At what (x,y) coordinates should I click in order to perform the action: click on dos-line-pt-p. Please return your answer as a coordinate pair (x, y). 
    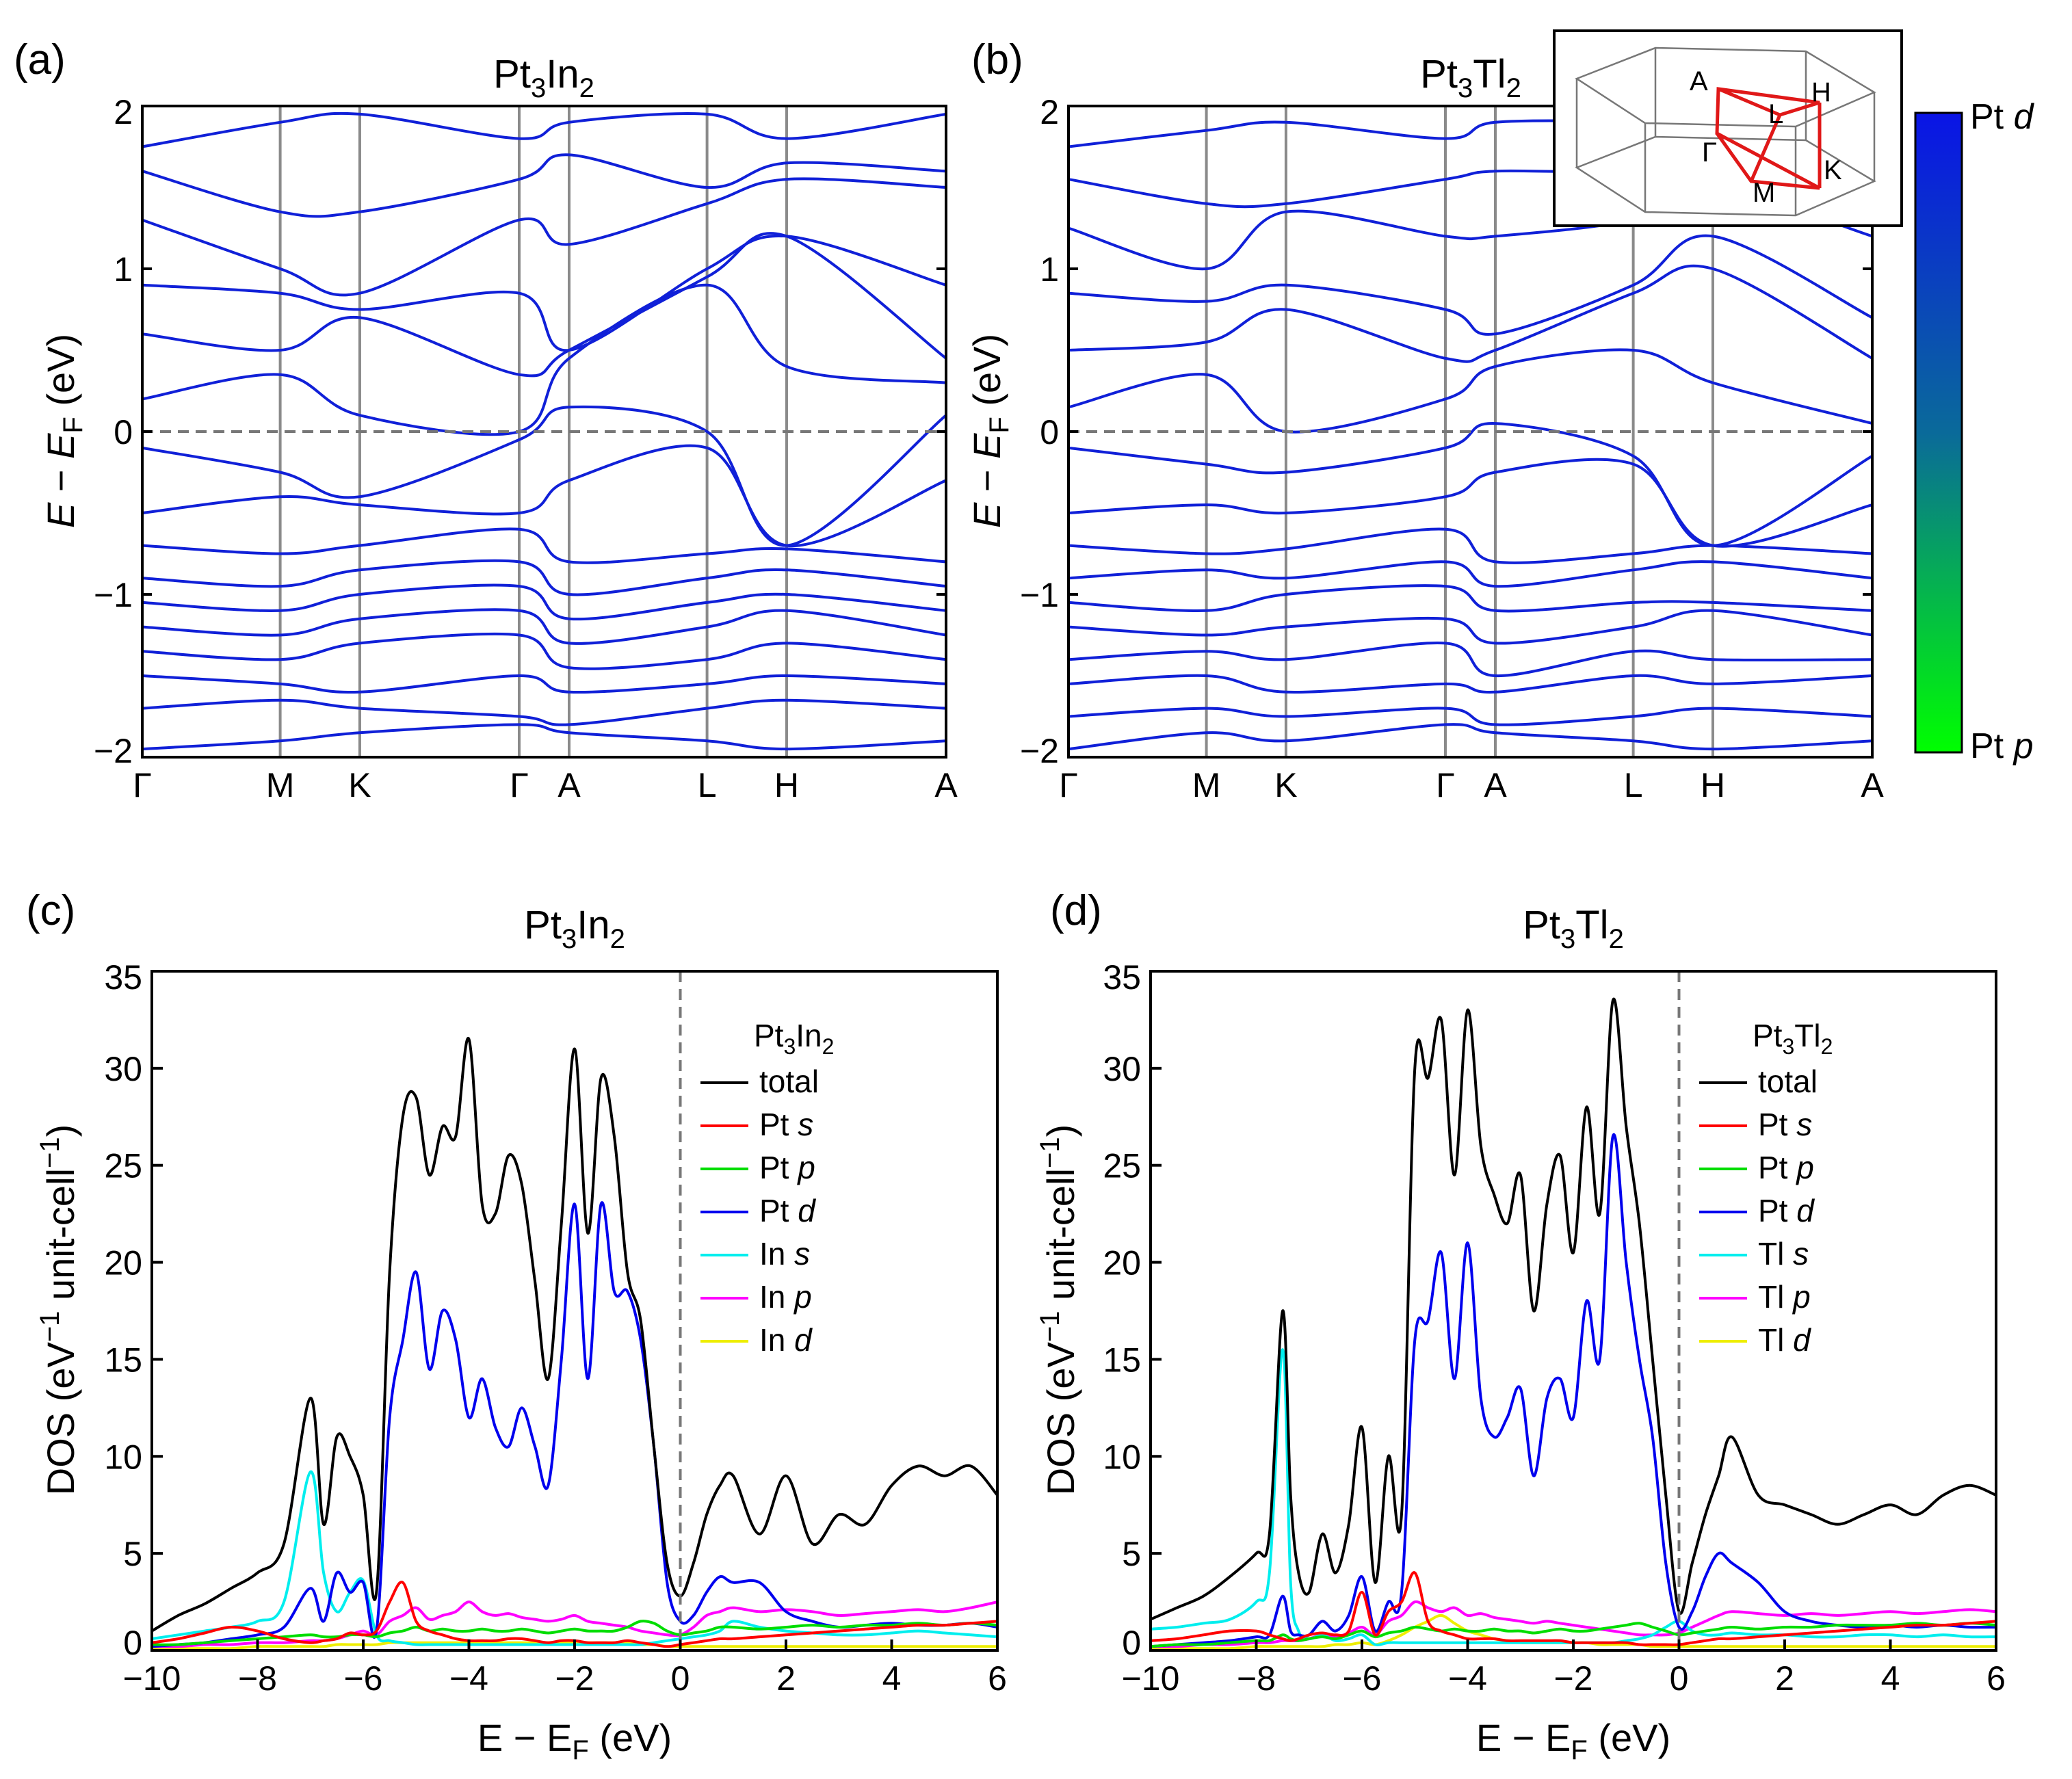
    Looking at the image, I should click on (1573, 1635).